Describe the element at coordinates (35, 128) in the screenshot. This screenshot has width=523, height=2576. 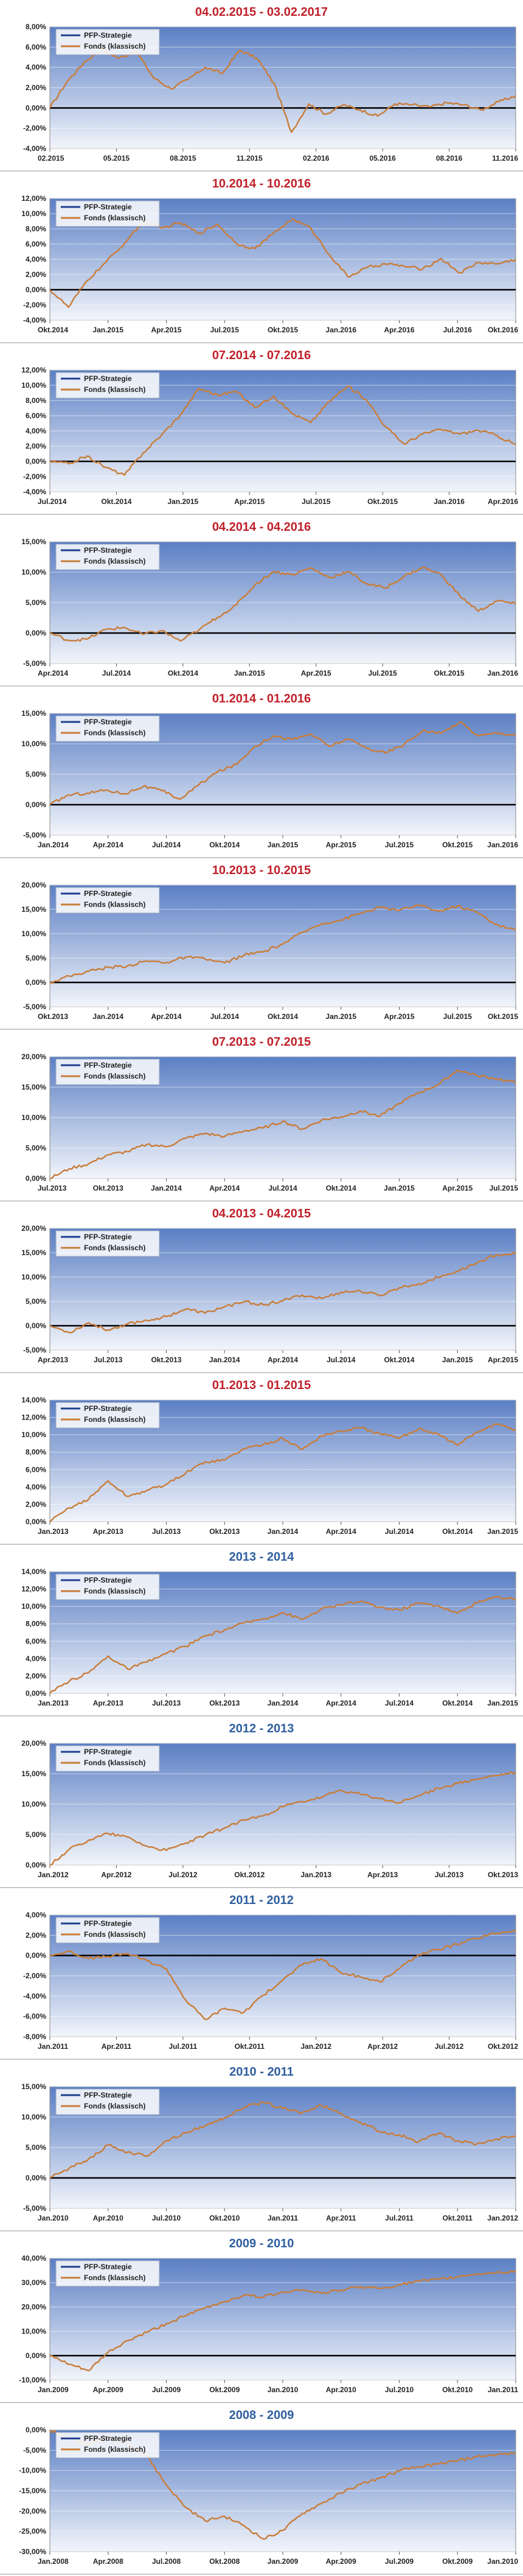
I see `y-tick-label: -2,00%` at that location.